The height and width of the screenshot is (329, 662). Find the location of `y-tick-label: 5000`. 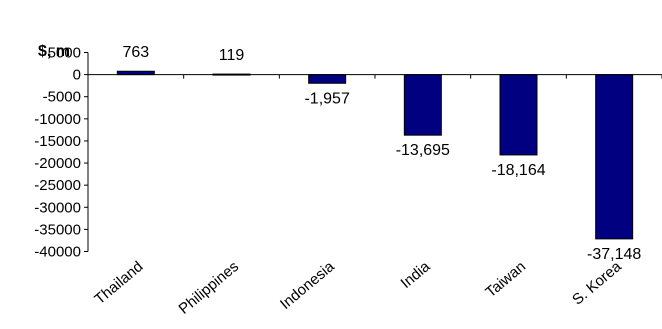

y-tick-label: 5000 is located at coordinates (64, 53).